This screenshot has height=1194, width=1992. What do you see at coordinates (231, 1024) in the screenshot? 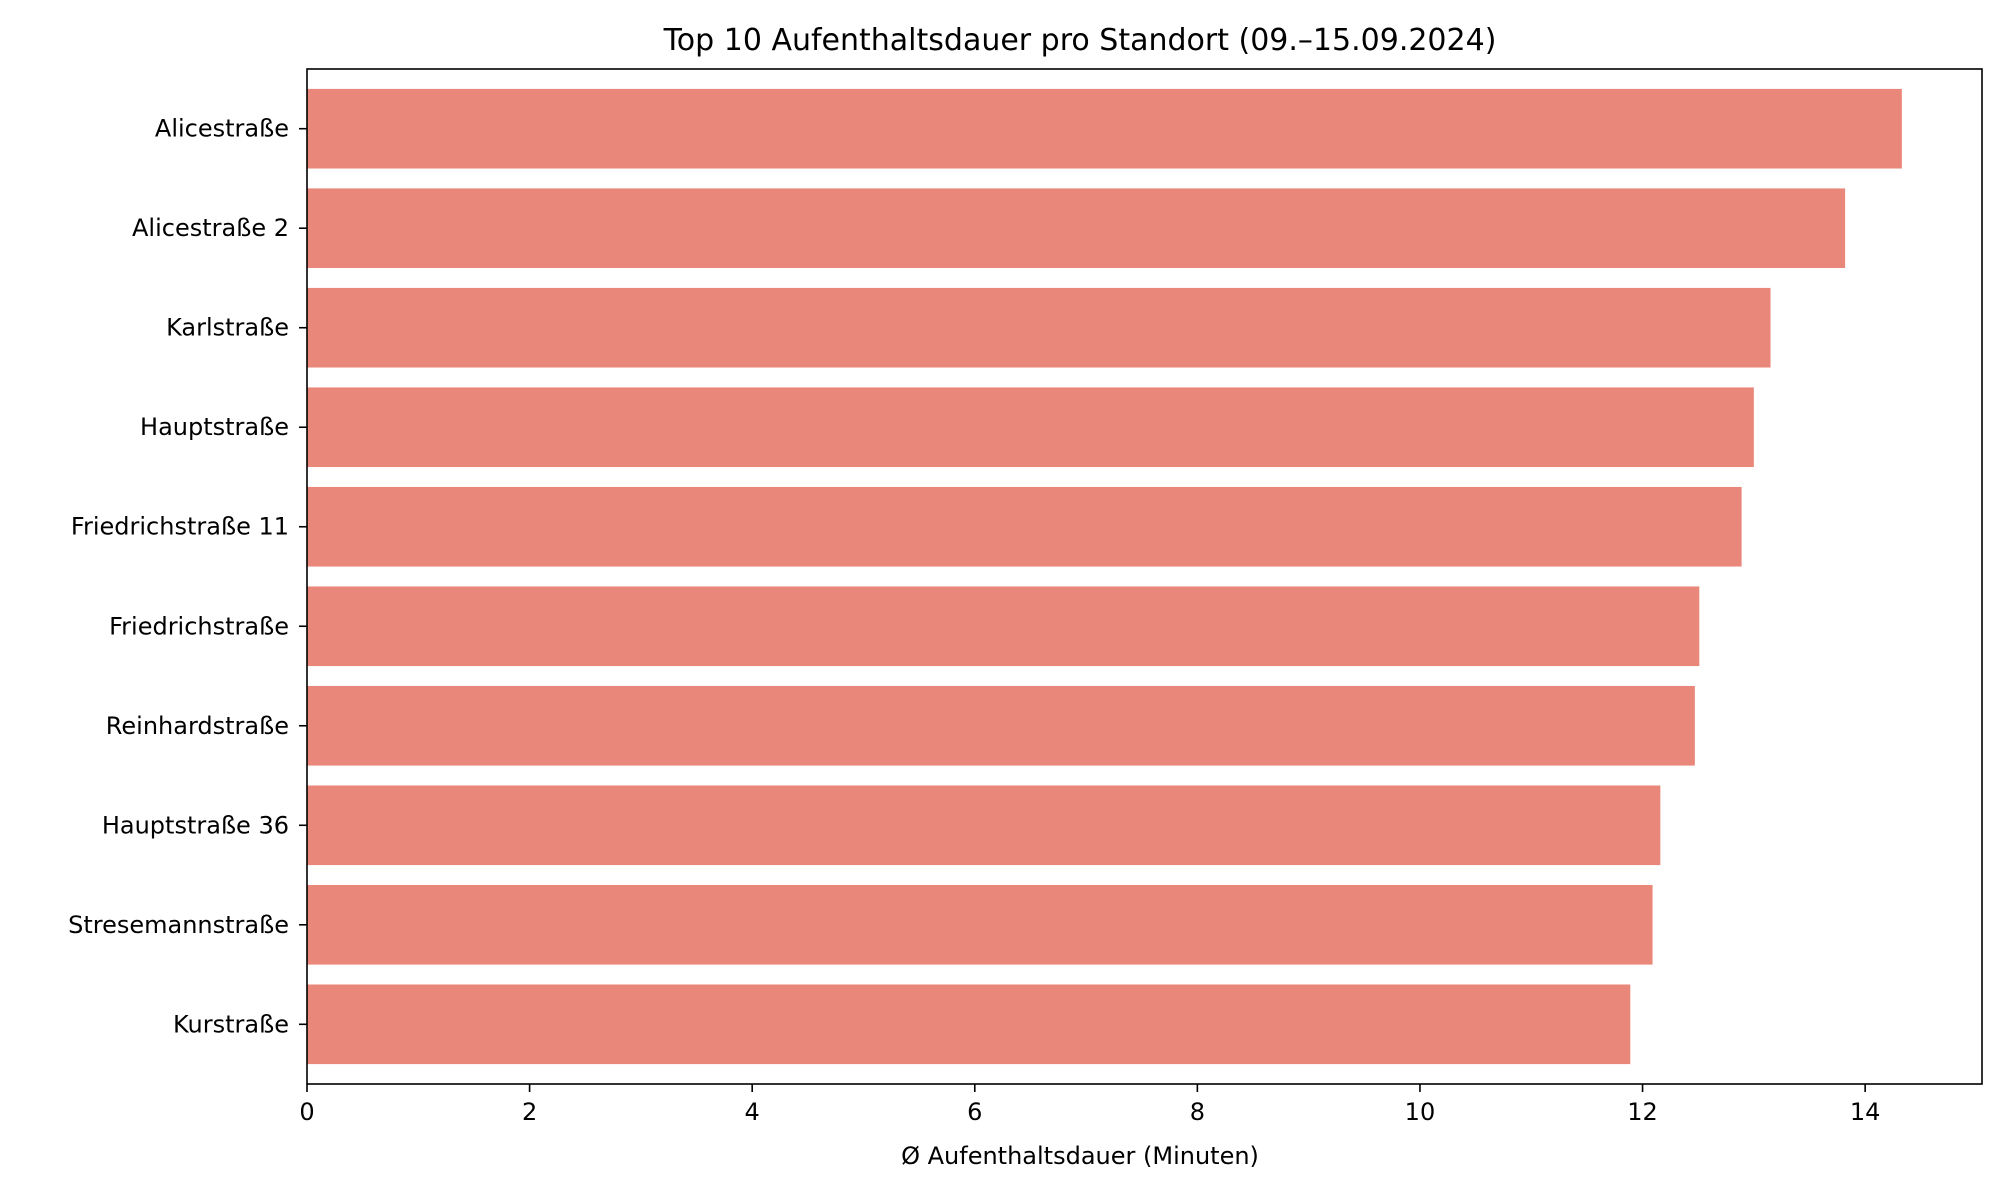
I see `y-tick-label-kurstrasse: Kurstraße` at bounding box center [231, 1024].